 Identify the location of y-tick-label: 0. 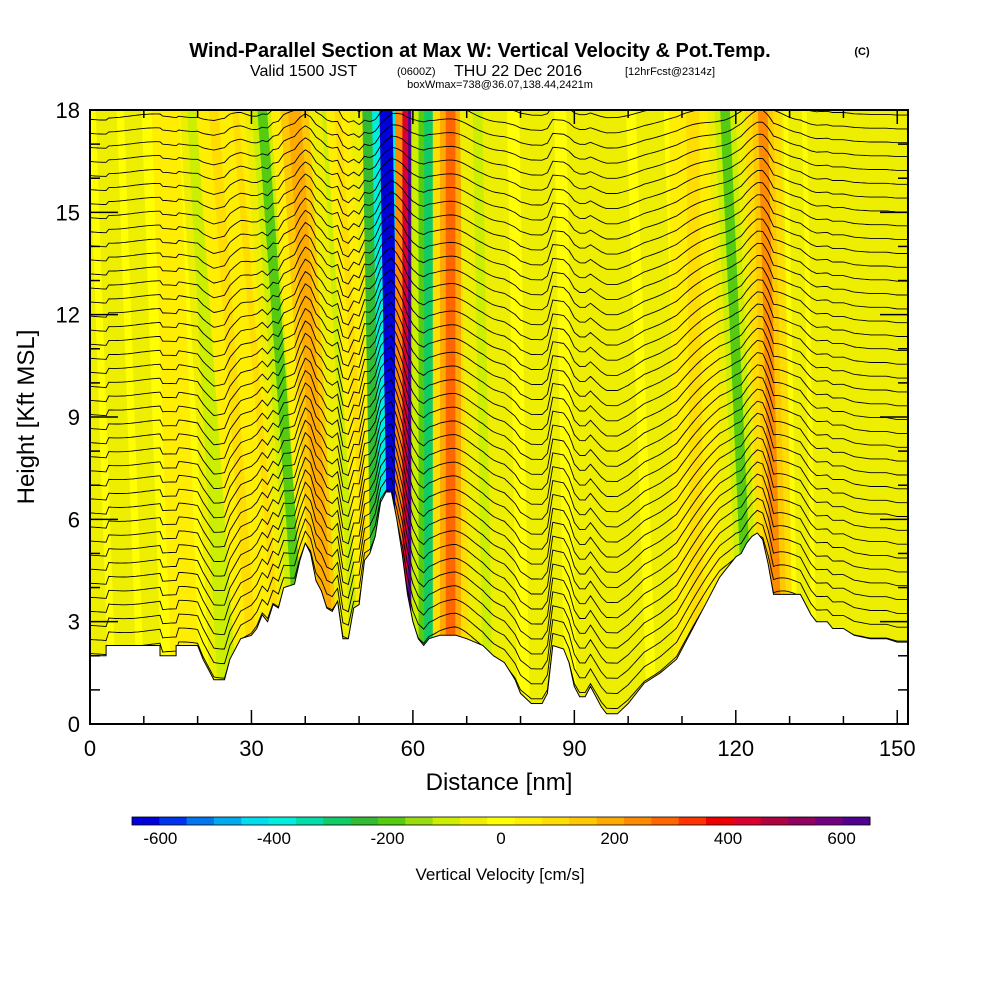
(74, 724).